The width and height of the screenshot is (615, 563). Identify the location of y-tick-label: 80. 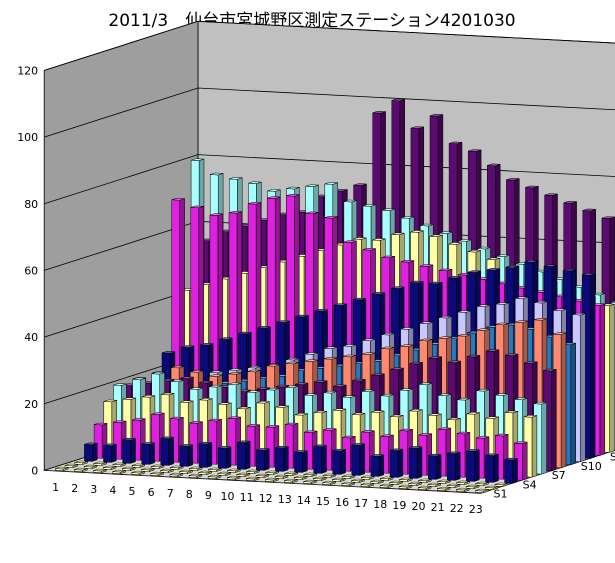
(31, 204).